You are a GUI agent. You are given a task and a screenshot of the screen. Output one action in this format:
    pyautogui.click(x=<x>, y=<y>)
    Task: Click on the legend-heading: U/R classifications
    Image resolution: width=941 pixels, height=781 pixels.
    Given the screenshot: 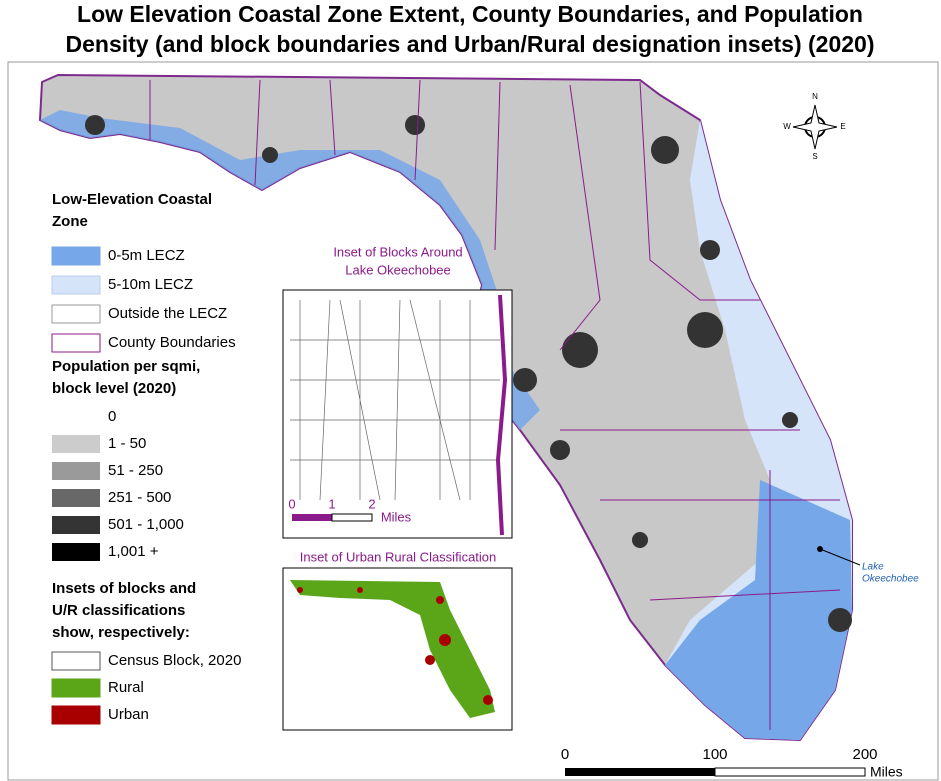 What is the action you would take?
    pyautogui.click(x=118, y=610)
    